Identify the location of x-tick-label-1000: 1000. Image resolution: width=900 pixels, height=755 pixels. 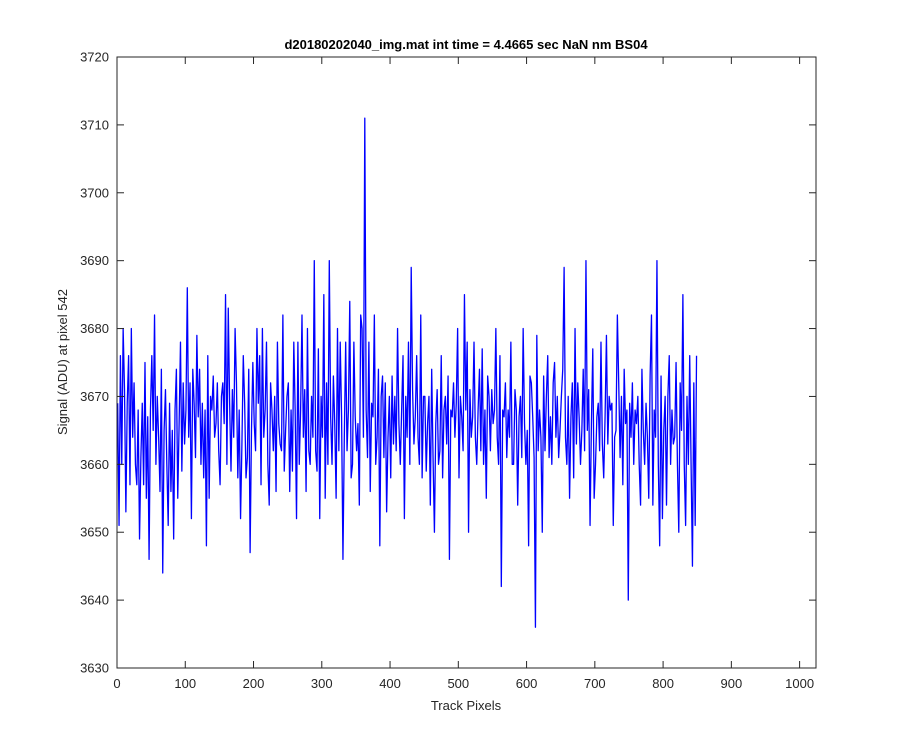
(799, 683).